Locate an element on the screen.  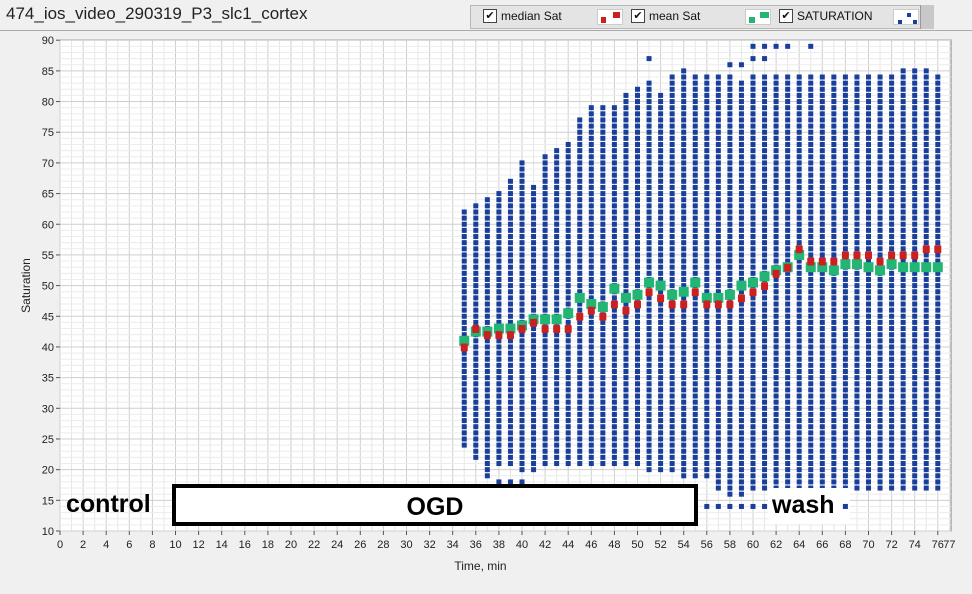
x-tick-label: 76 is located at coordinates (938, 545).